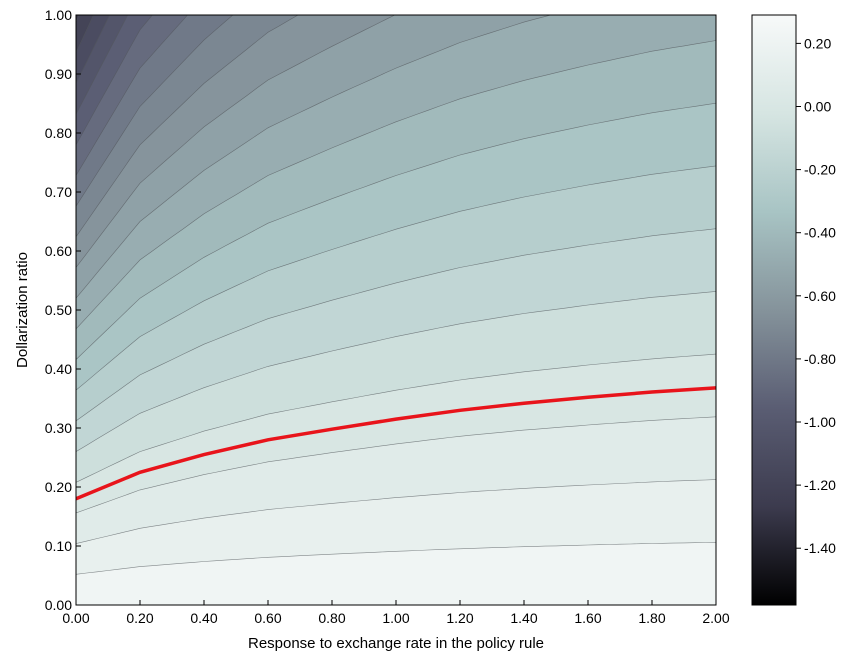  I want to click on x-tick-label: 1.40, so click(523, 618).